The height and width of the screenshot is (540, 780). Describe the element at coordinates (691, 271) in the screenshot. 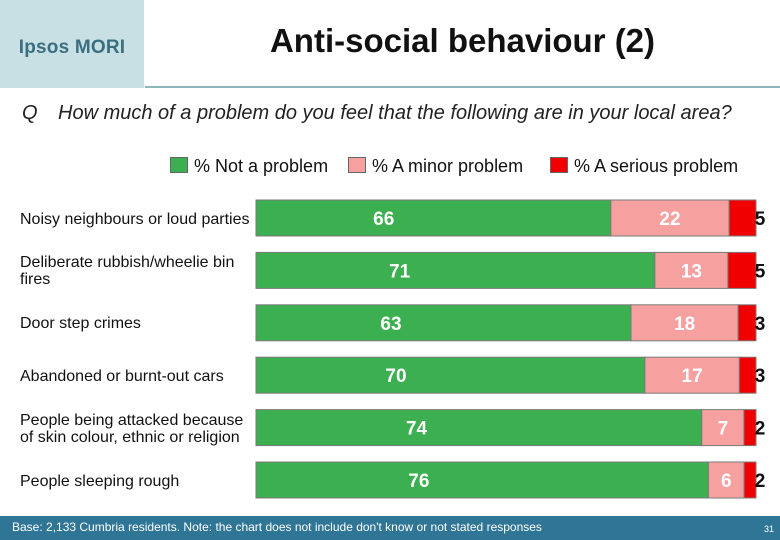

I see `data-label-a-minor-problem: 13` at that location.